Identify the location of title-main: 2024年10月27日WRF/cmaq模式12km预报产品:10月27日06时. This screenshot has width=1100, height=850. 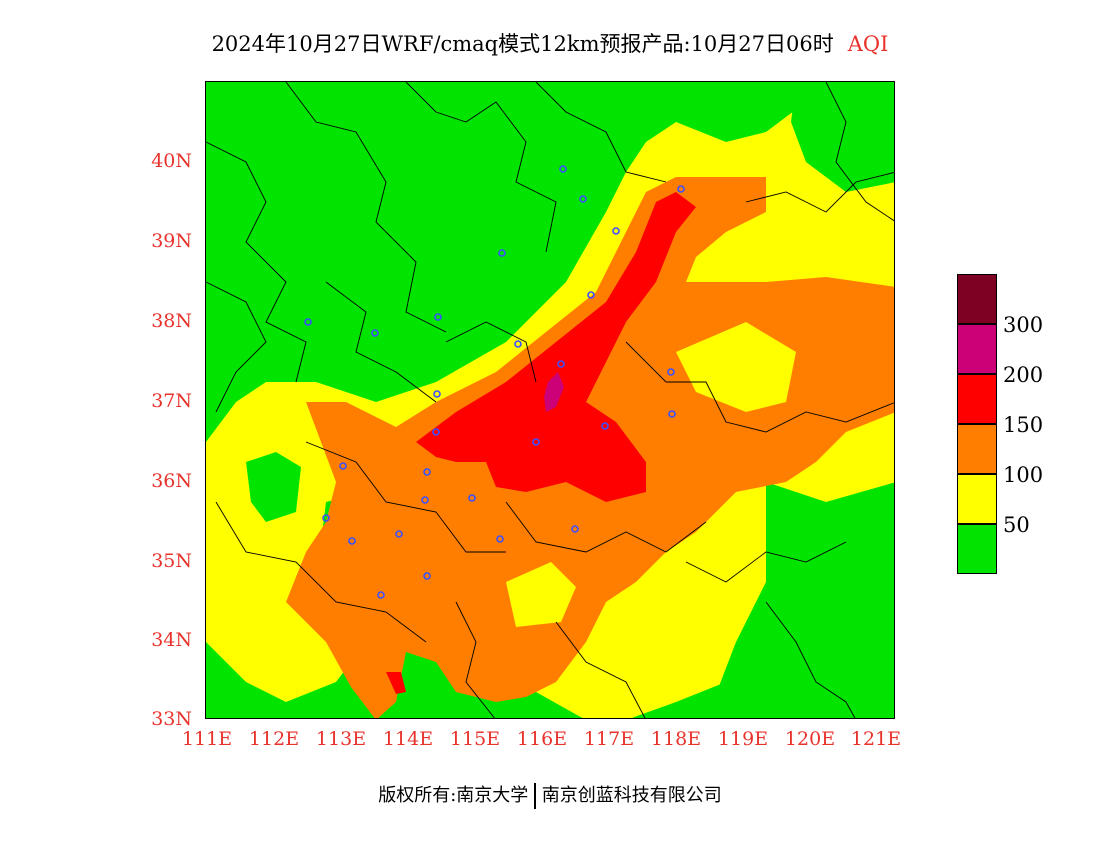
(522, 44).